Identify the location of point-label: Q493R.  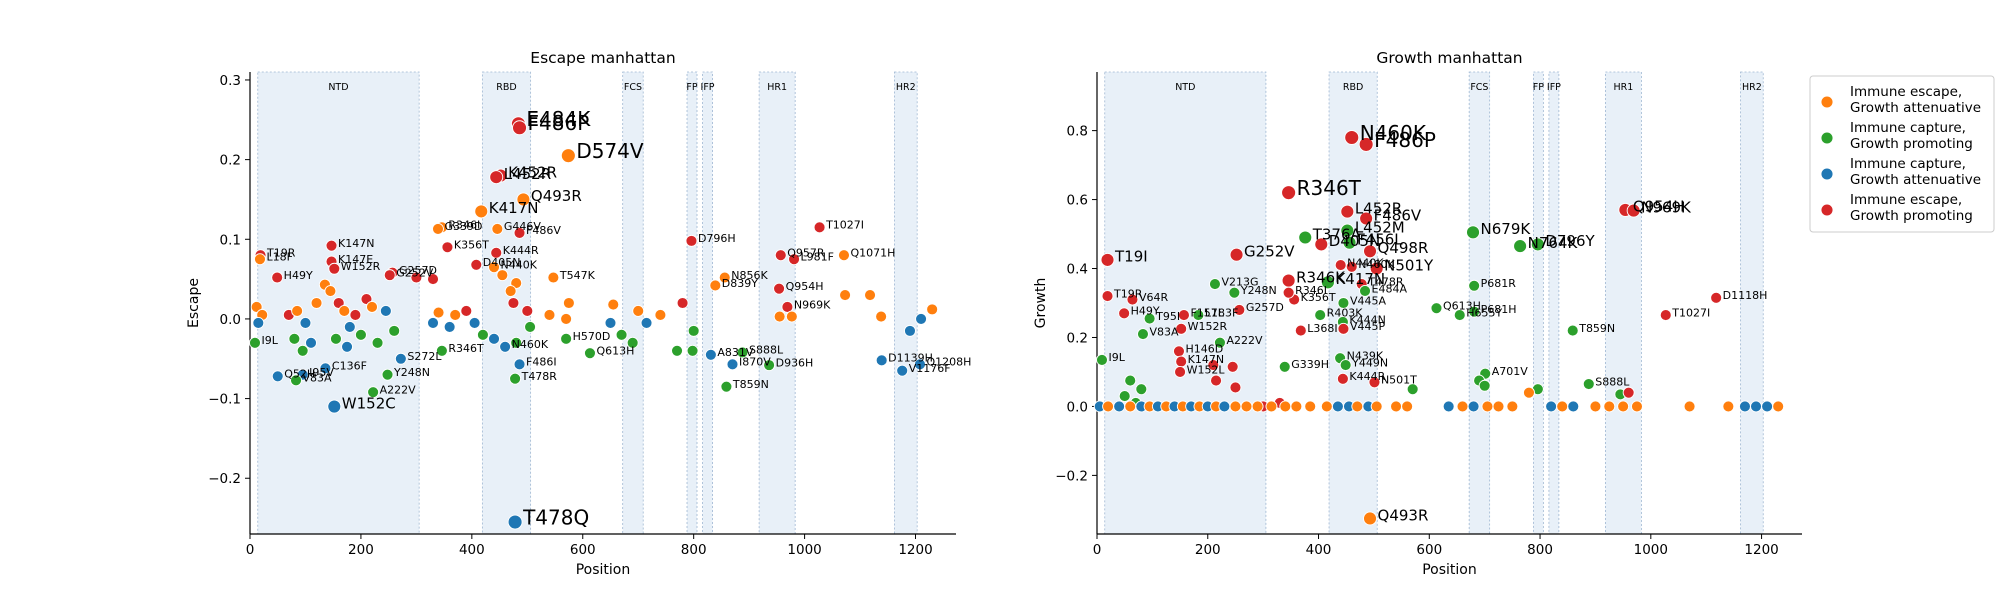
(556, 196).